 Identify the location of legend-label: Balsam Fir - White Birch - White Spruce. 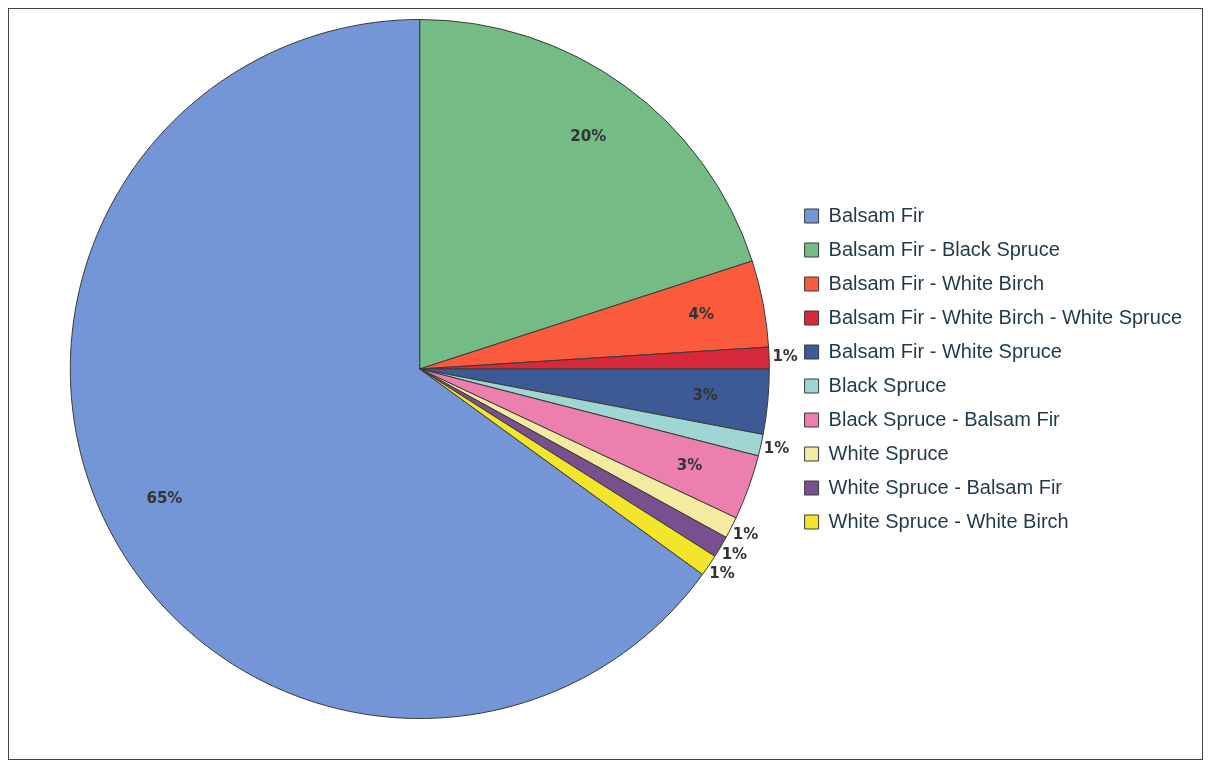
(1005, 316).